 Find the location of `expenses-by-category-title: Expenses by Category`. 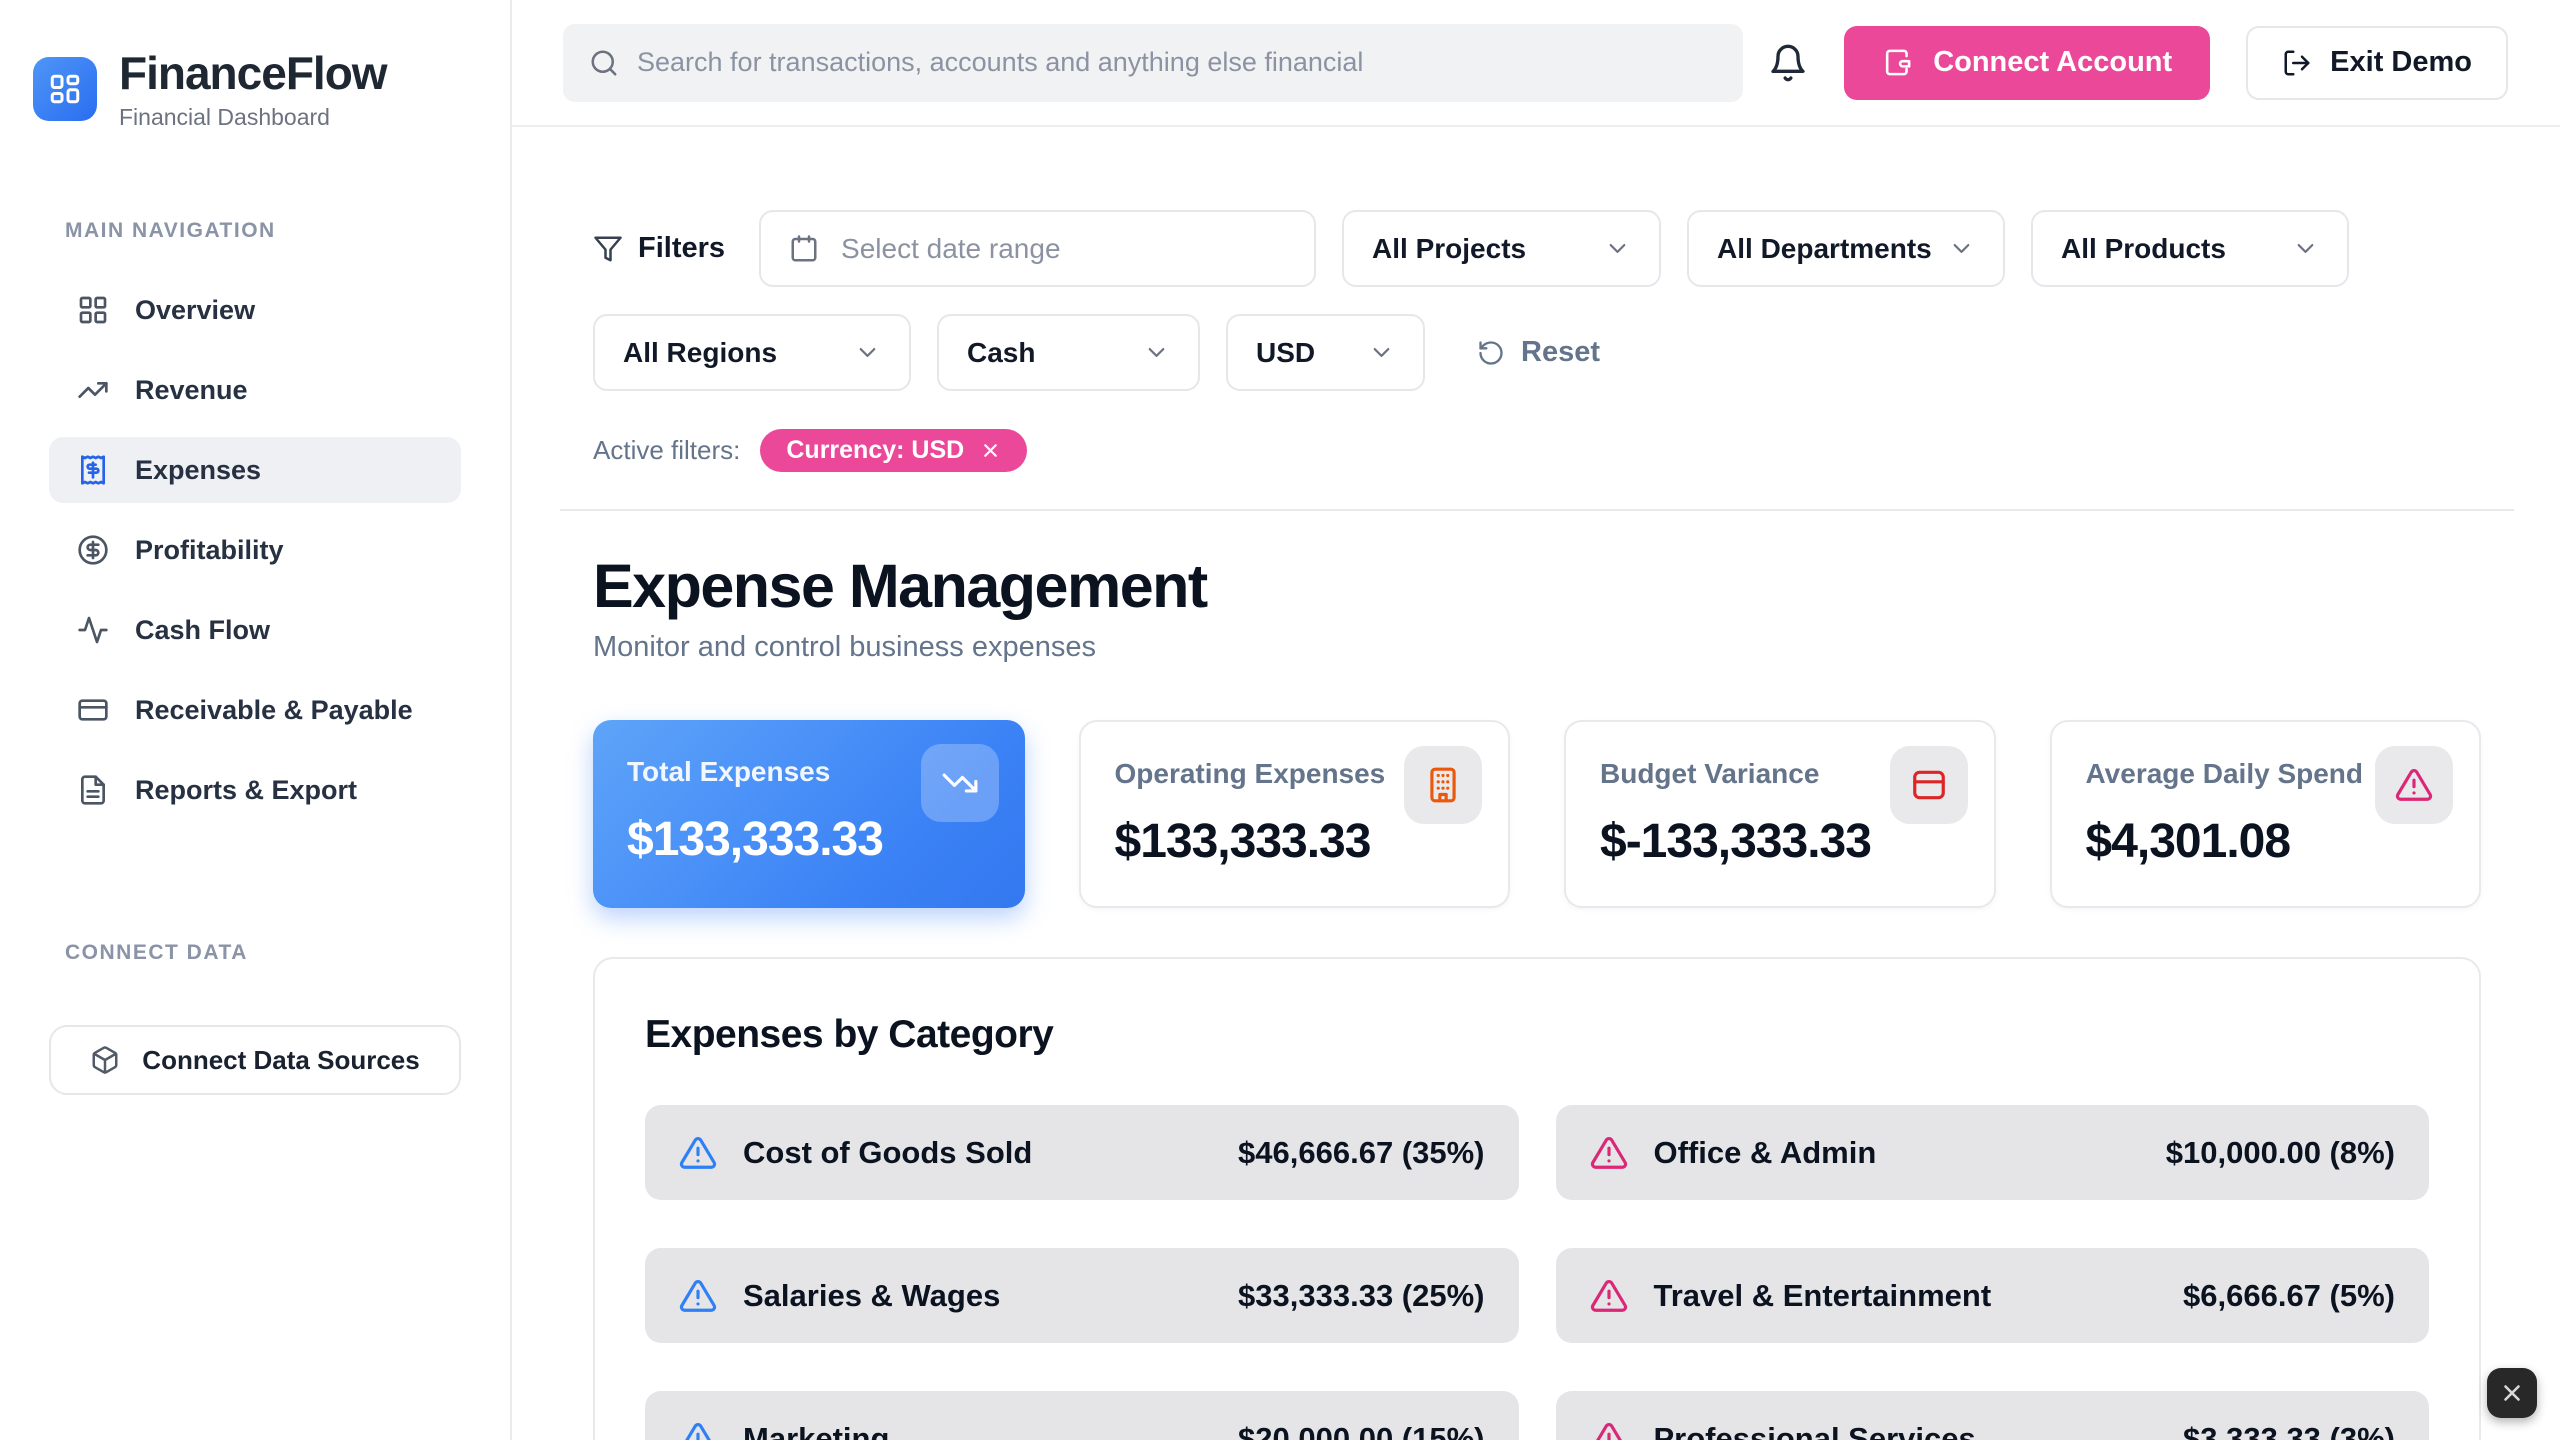

expenses-by-category-title: Expenses by Category is located at coordinates (849, 1034).